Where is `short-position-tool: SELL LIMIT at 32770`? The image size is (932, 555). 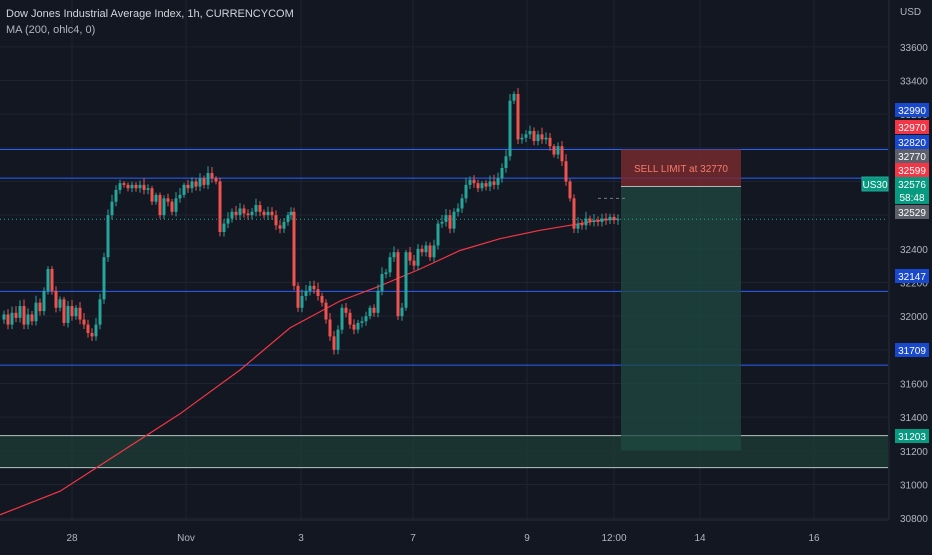
short-position-tool: SELL LIMIT at 32770 is located at coordinates (669, 300).